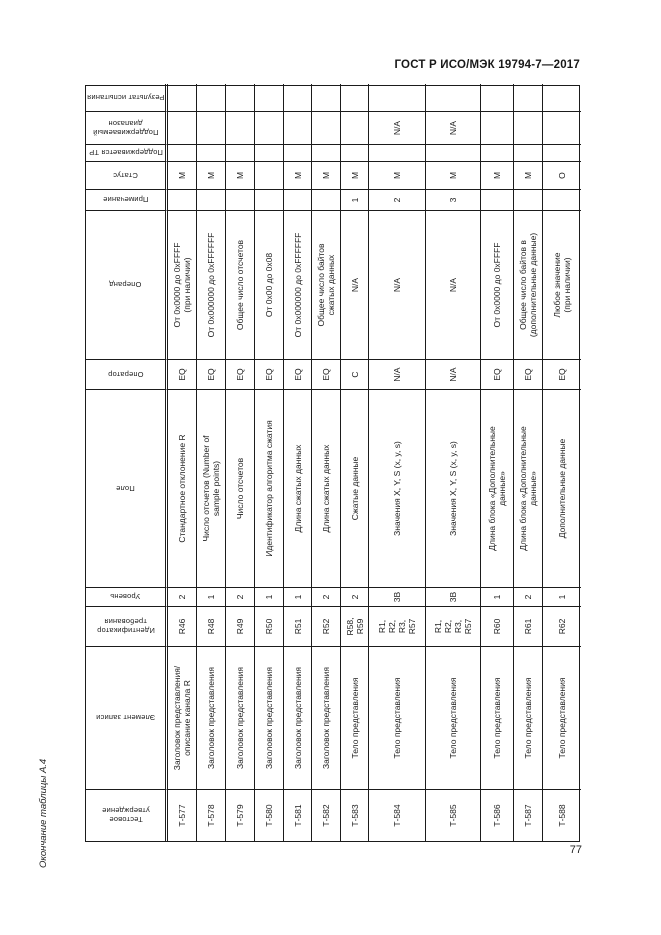 Image resolution: width=661 pixels, height=935 pixels. I want to click on table-cell: От 0x0000 до 0xFFFF, so click(497, 284).